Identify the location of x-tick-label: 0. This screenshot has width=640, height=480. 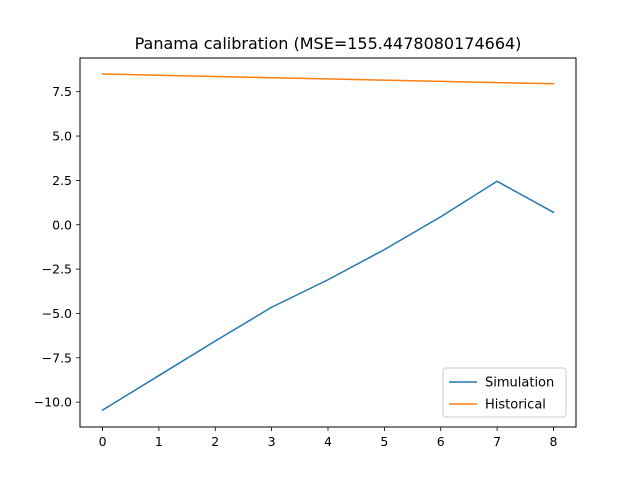
(103, 441).